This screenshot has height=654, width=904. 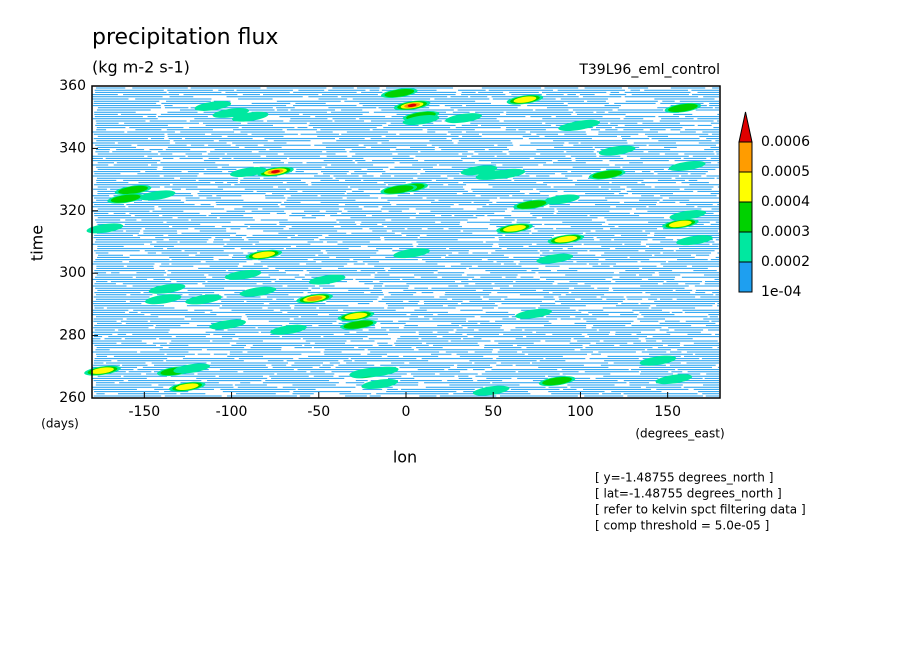 I want to click on note: [ refer to kelvin spct filtering data ], so click(x=700, y=510).